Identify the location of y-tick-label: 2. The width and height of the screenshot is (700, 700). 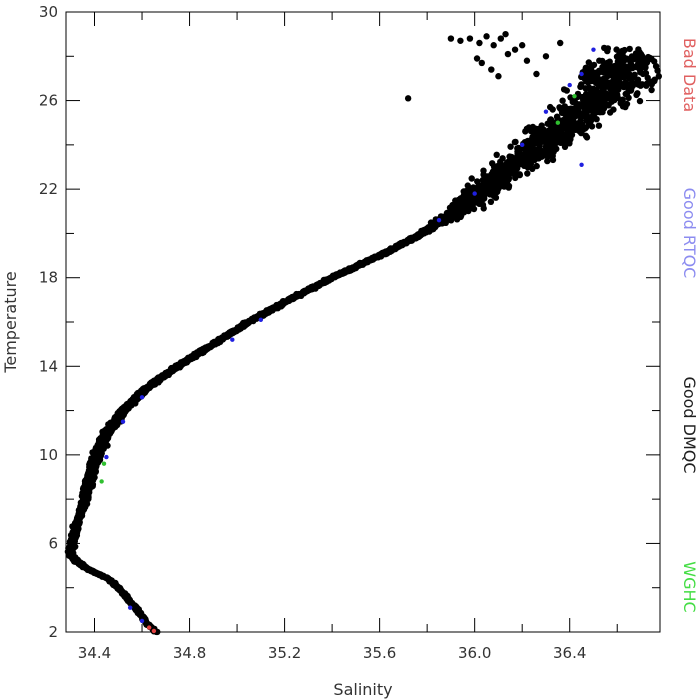
(53, 632).